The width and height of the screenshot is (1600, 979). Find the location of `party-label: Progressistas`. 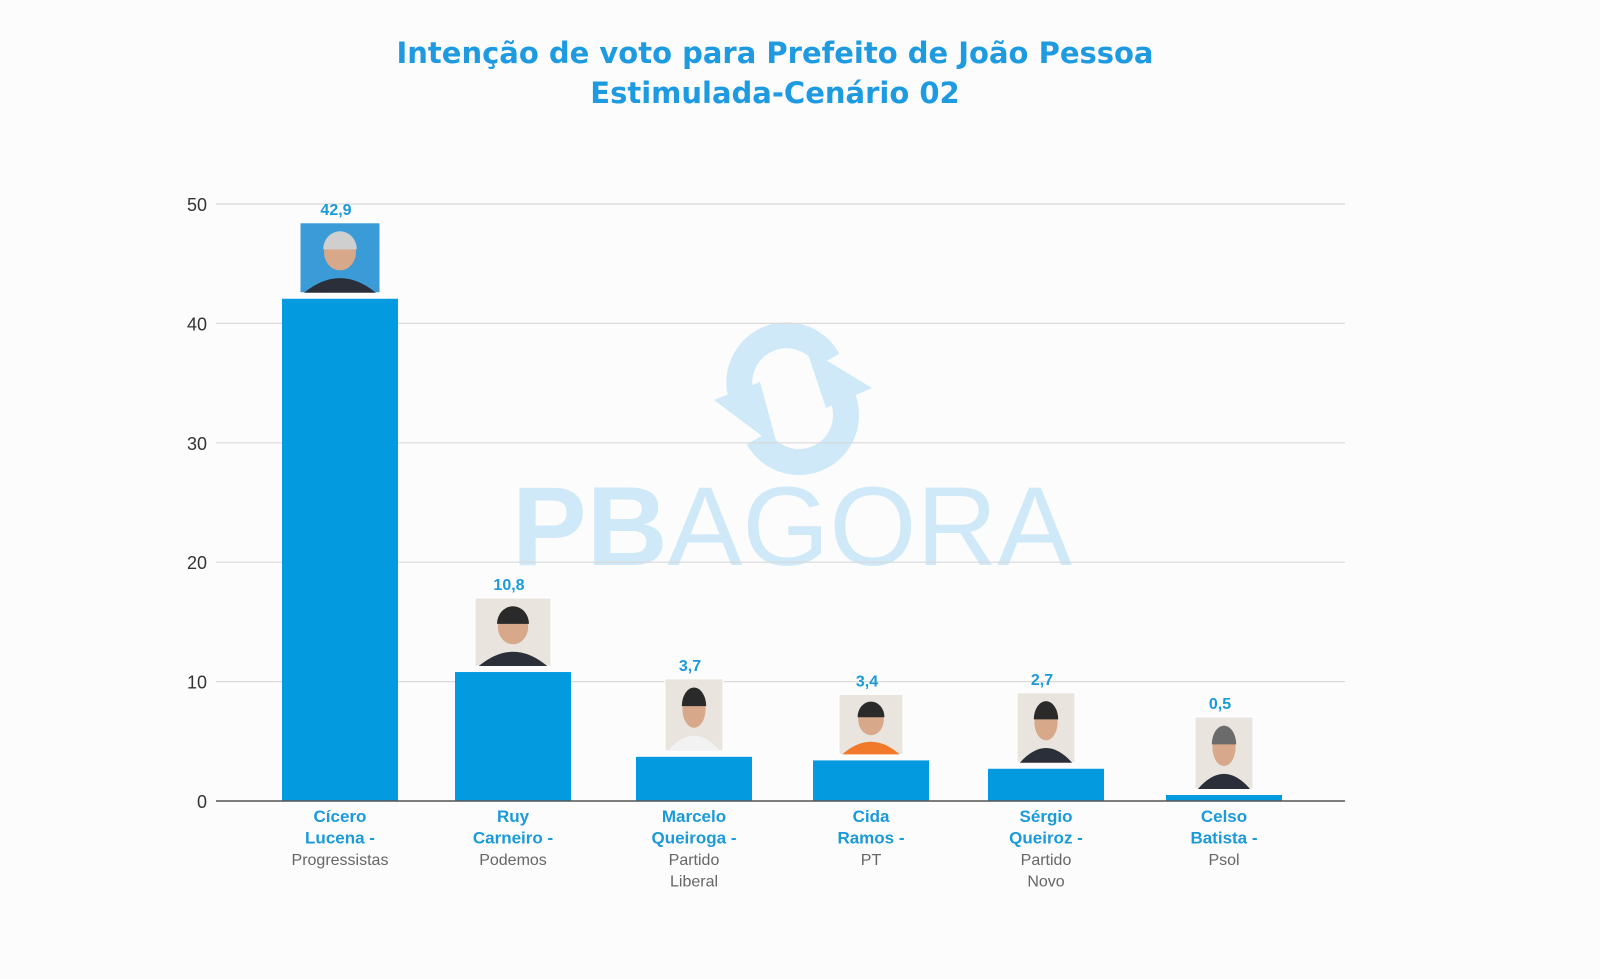

party-label: Progressistas is located at coordinates (340, 860).